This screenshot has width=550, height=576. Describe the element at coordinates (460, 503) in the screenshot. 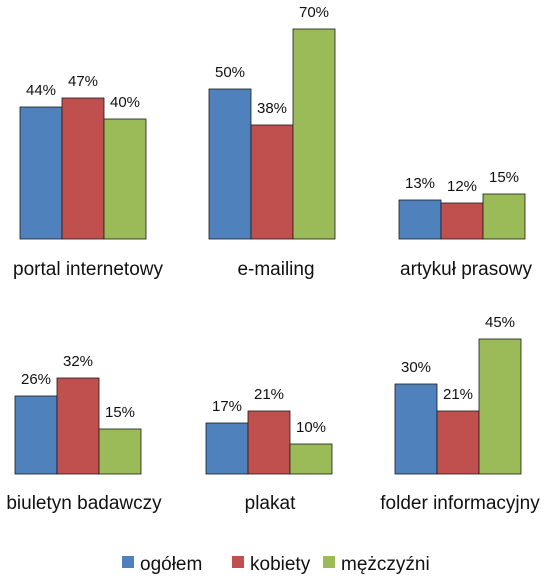

I see `category-label-folder-informacyjny: folder informacyjny` at that location.